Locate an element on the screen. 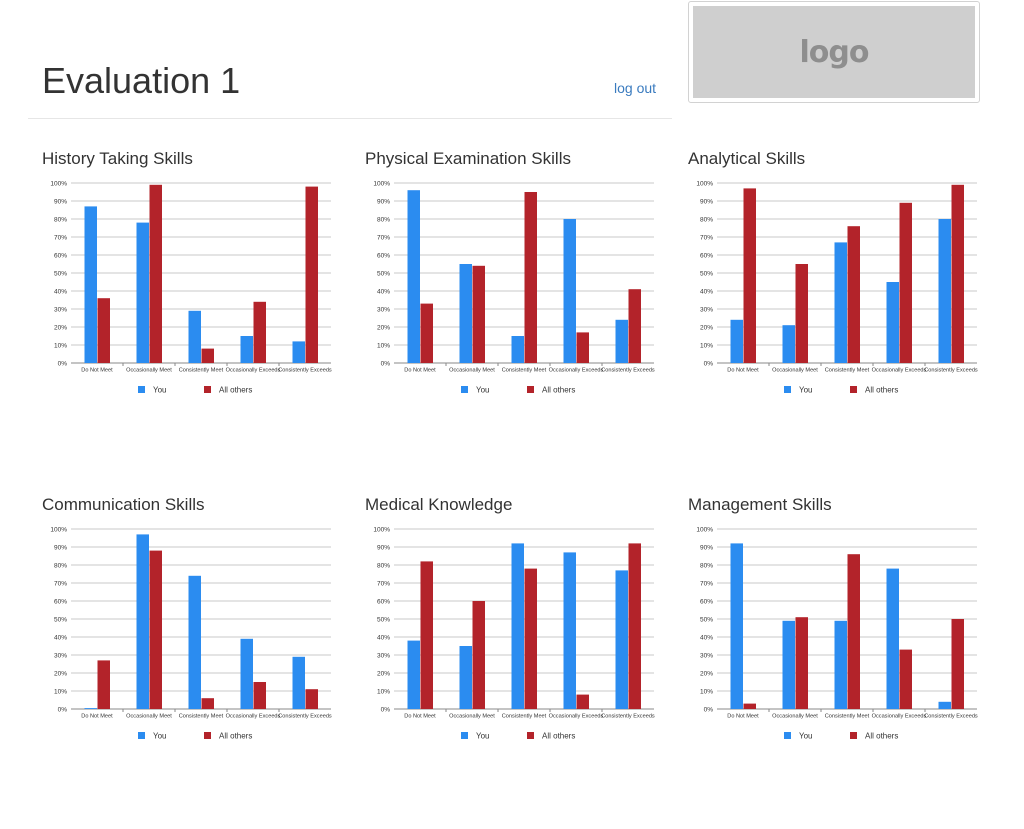 This screenshot has width=1024, height=829. logo: logo is located at coordinates (834, 52).